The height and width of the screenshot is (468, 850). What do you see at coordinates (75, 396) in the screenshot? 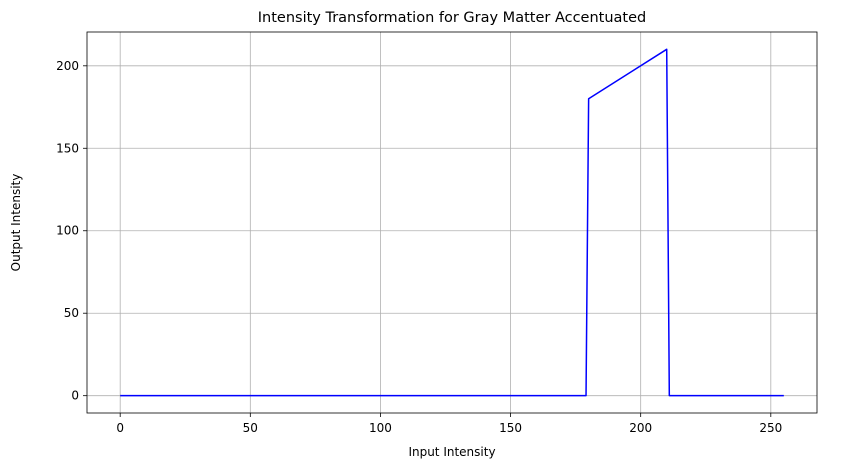
I see `y-tick-label: 0` at bounding box center [75, 396].